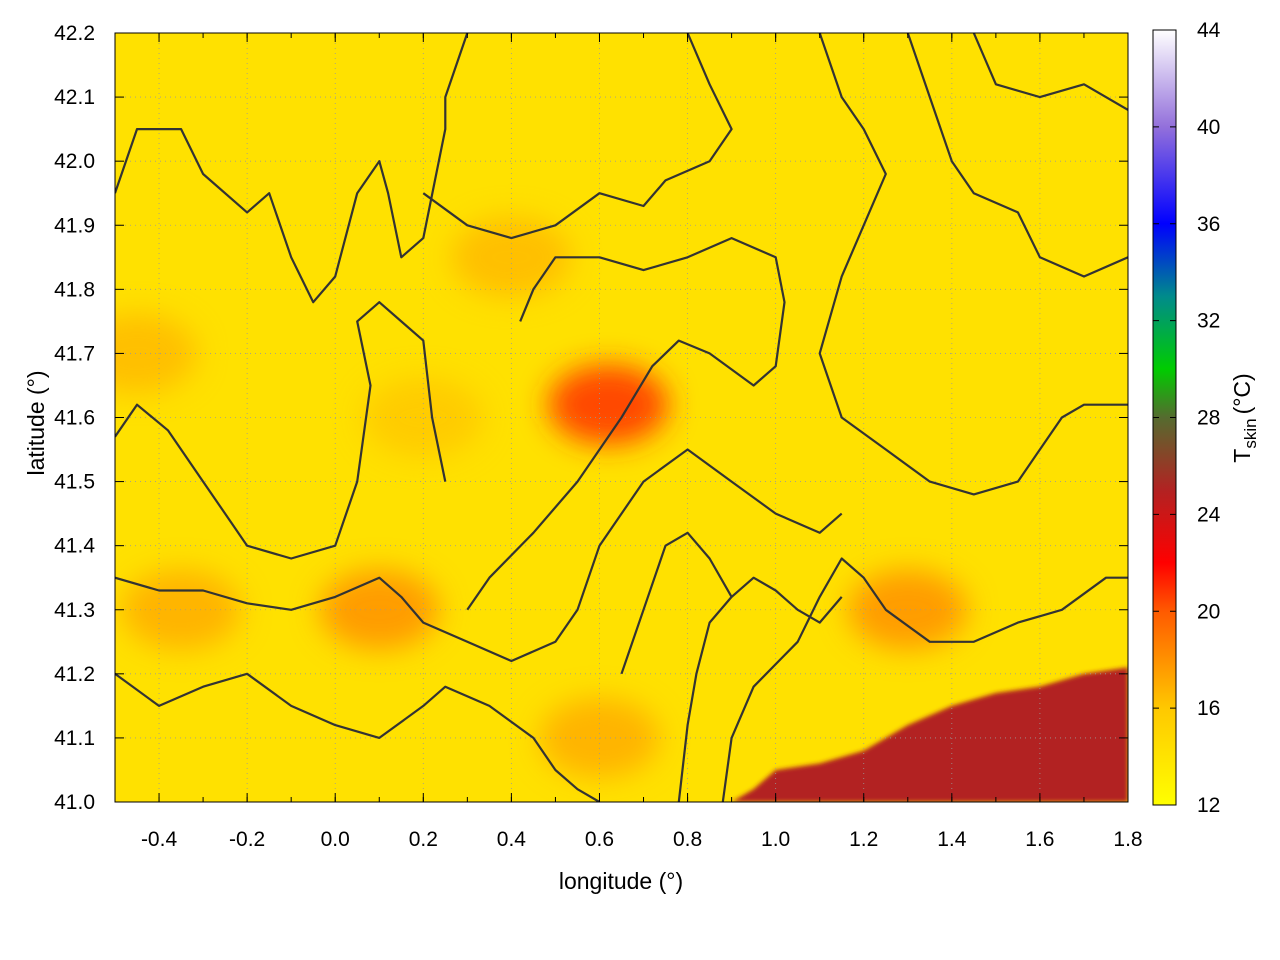 This screenshot has height=960, width=1280. Describe the element at coordinates (512, 839) in the screenshot. I see `x-tick-label: 0.4` at that location.